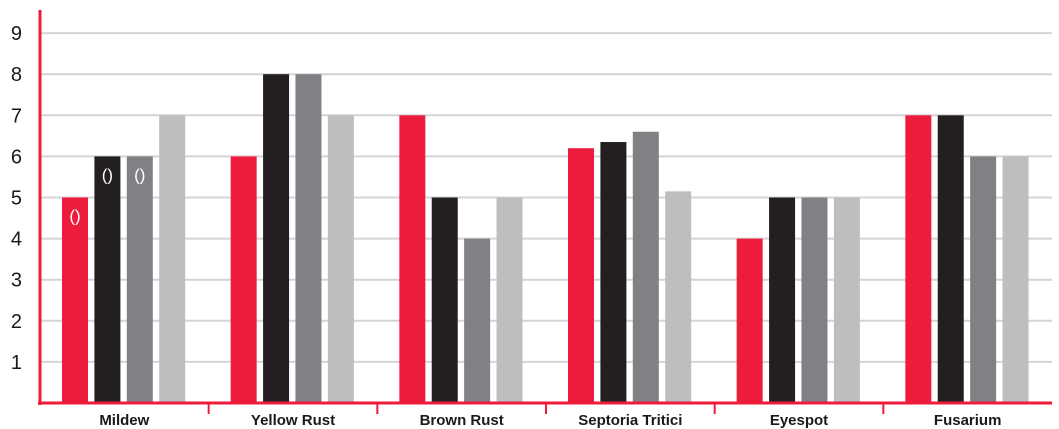  I want to click on x-tick-label: Yellow Rust, so click(293, 420).